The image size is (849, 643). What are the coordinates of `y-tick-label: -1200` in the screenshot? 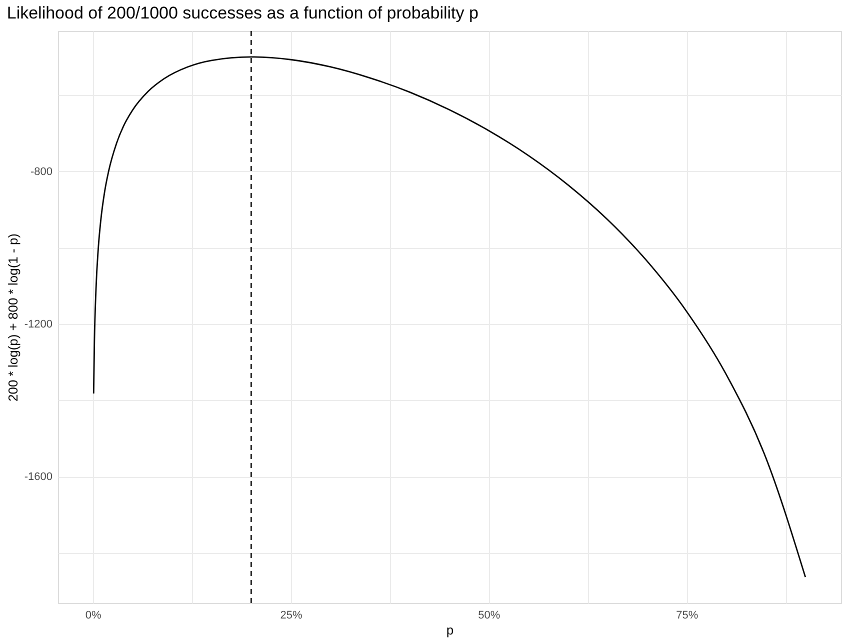 It's located at (38, 324).